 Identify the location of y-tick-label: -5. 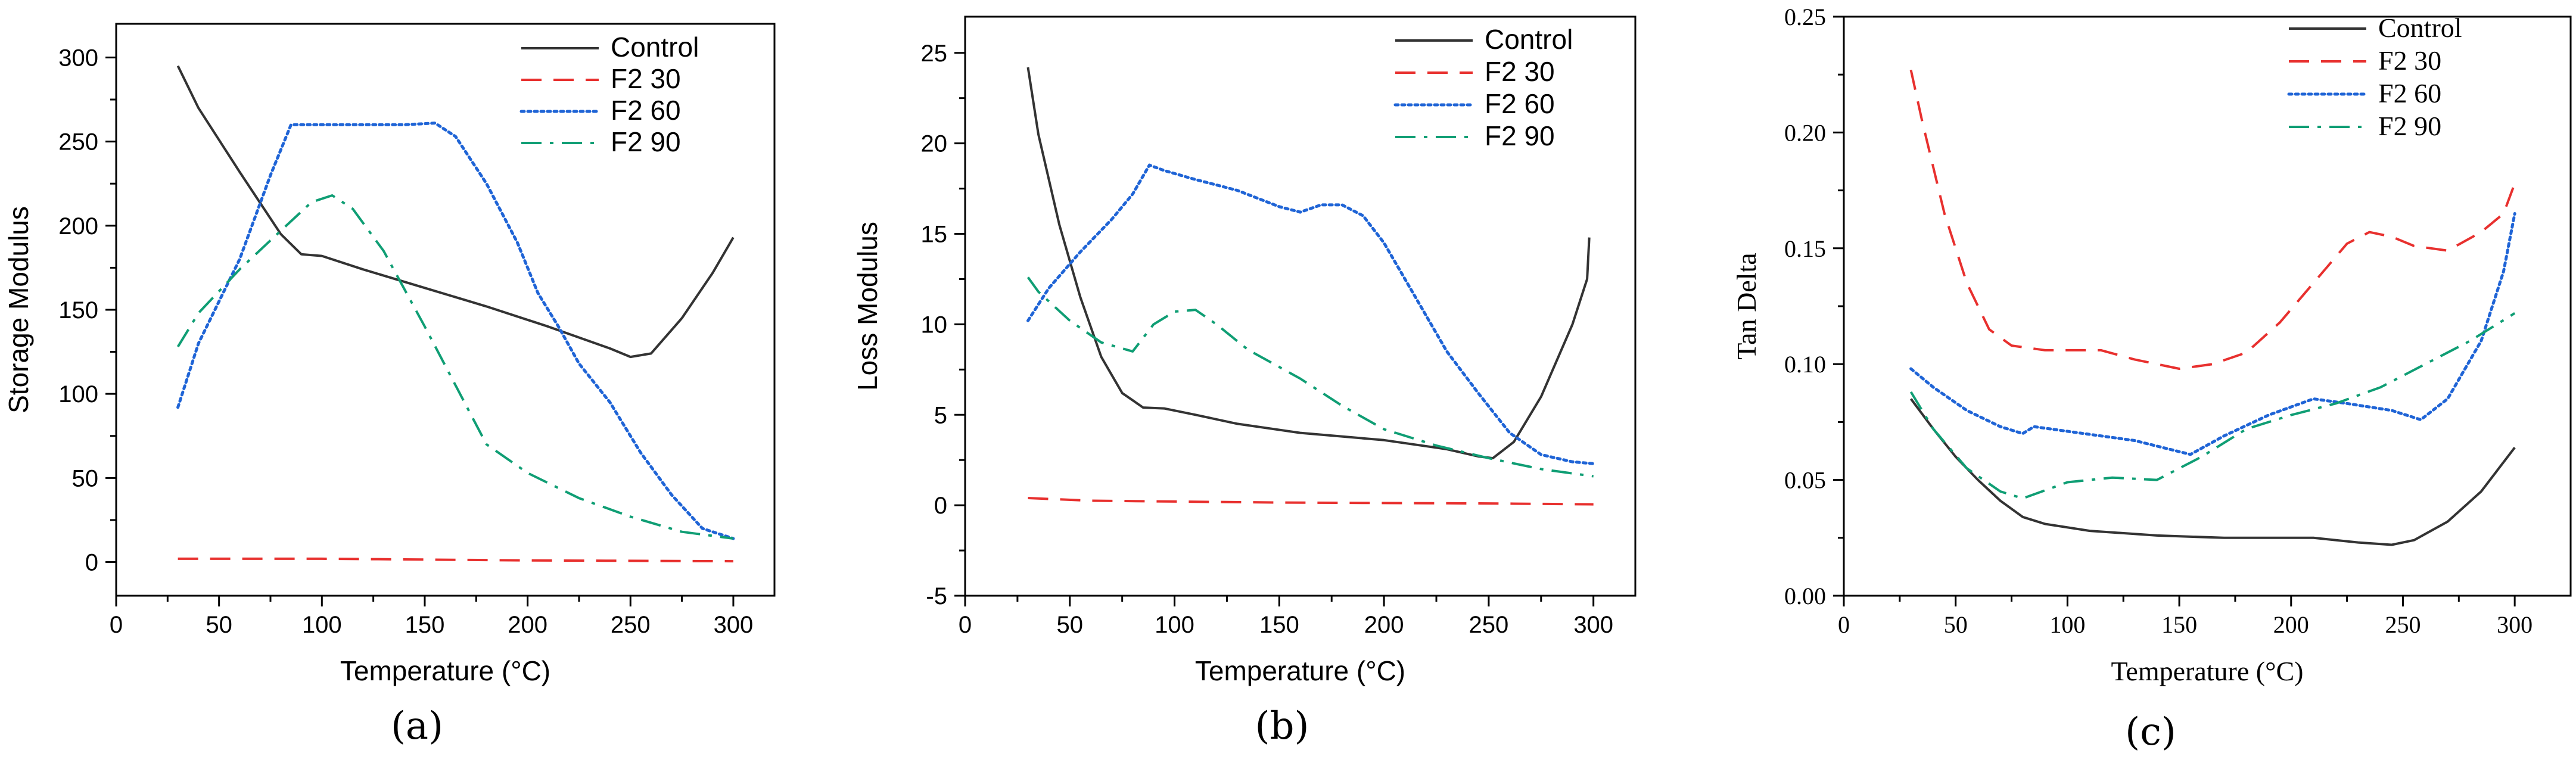
(936, 596).